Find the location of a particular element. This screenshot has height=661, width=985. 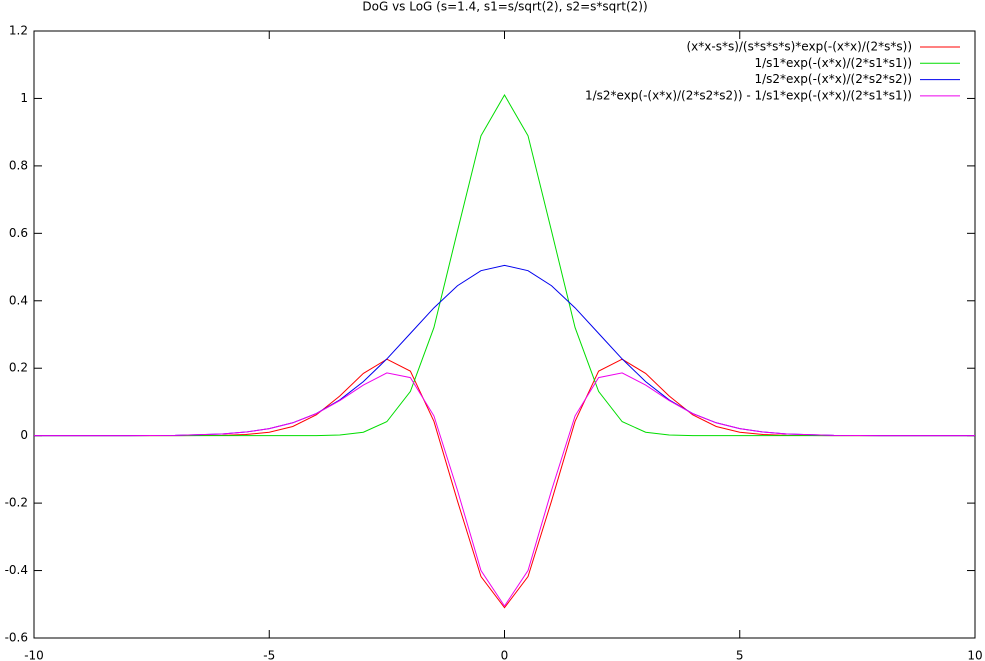

y-tick-label: 1.2 is located at coordinates (18, 31).